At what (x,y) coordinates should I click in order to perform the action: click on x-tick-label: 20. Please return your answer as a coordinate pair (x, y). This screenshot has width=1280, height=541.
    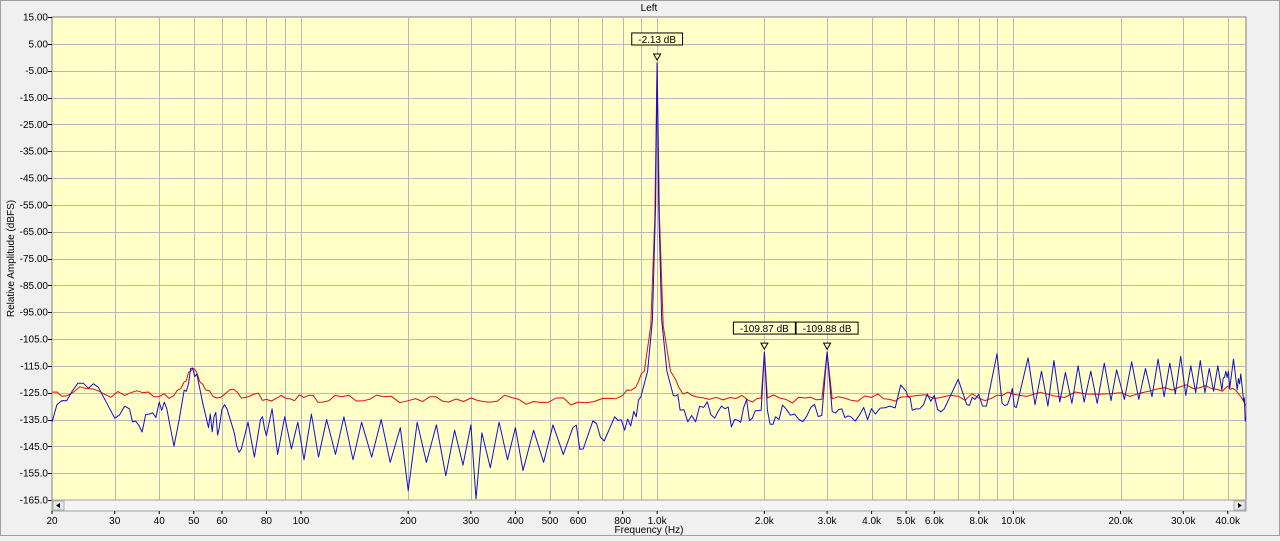
    Looking at the image, I should click on (52, 521).